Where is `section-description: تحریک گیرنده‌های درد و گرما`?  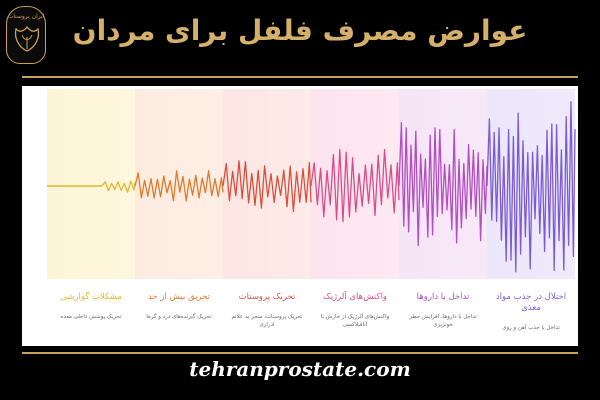
section-description: تحریک گیرنده‌های درد و گرما is located at coordinates (179, 317).